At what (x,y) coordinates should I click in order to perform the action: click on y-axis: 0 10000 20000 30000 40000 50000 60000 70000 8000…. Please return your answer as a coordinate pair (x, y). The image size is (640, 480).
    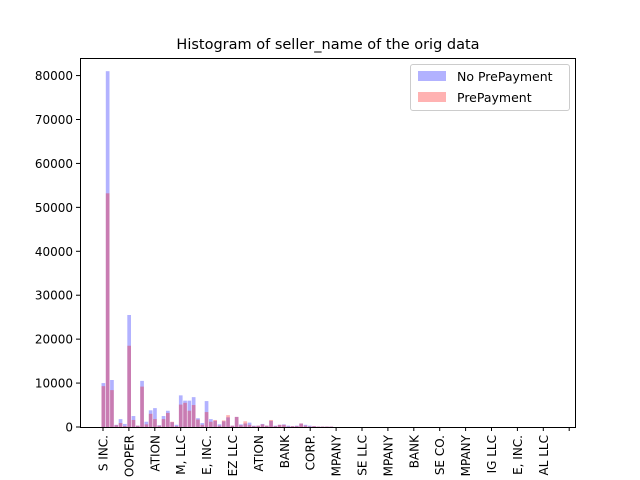
    Looking at the image, I should click on (57, 252).